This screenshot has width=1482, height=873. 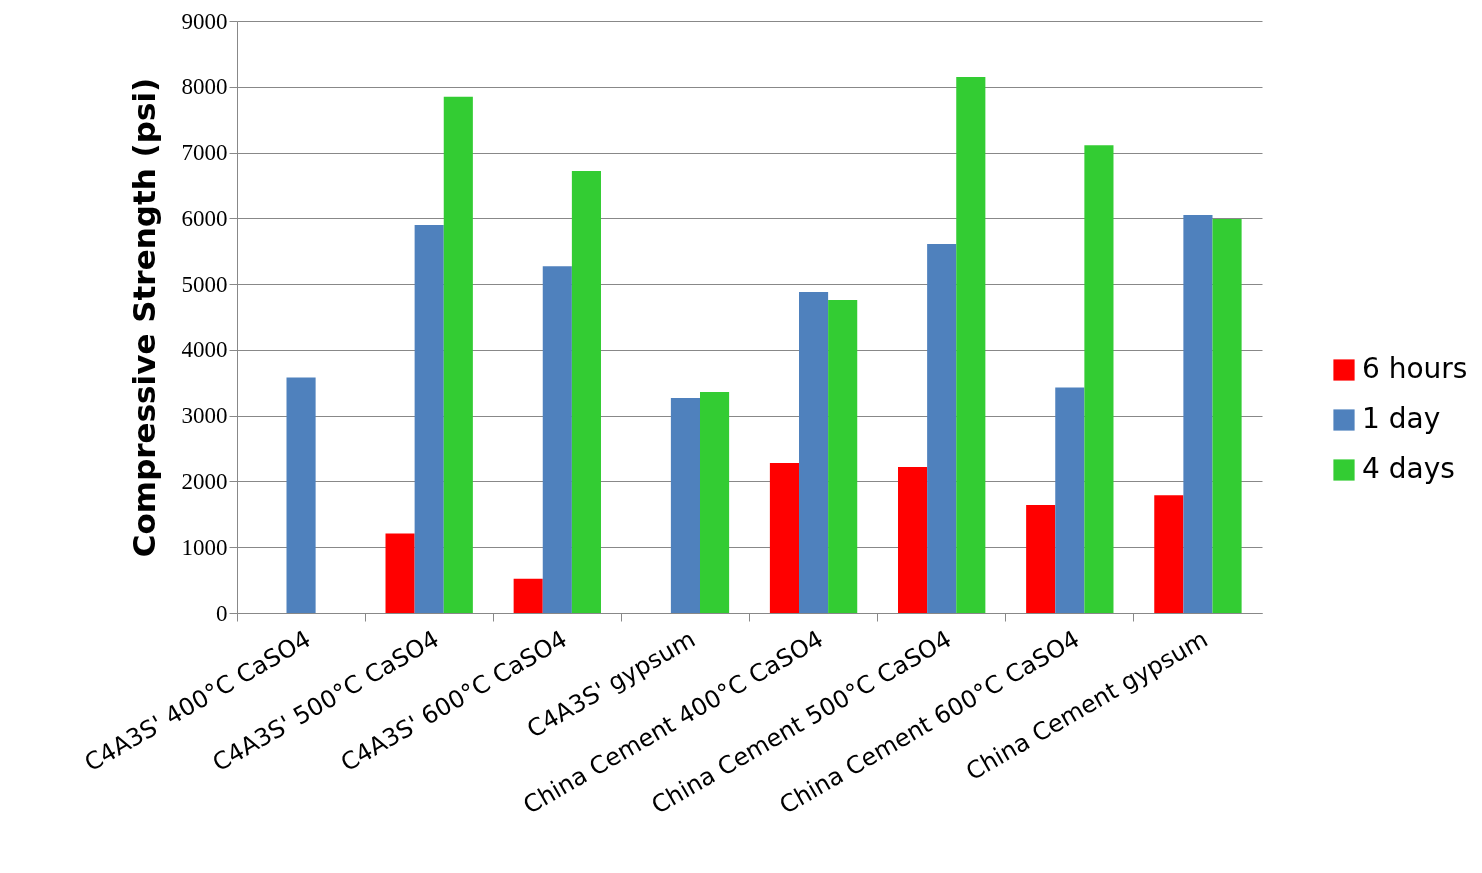 I want to click on legend-label: 1 day, so click(x=1401, y=418).